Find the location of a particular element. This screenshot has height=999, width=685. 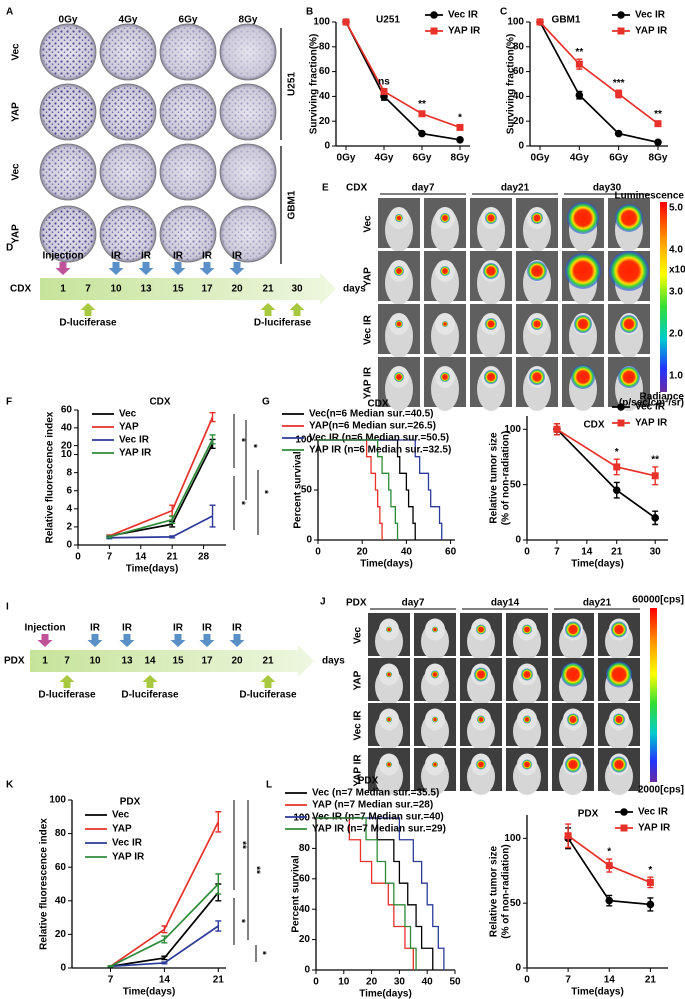

legend-marker is located at coordinates (434, 15).